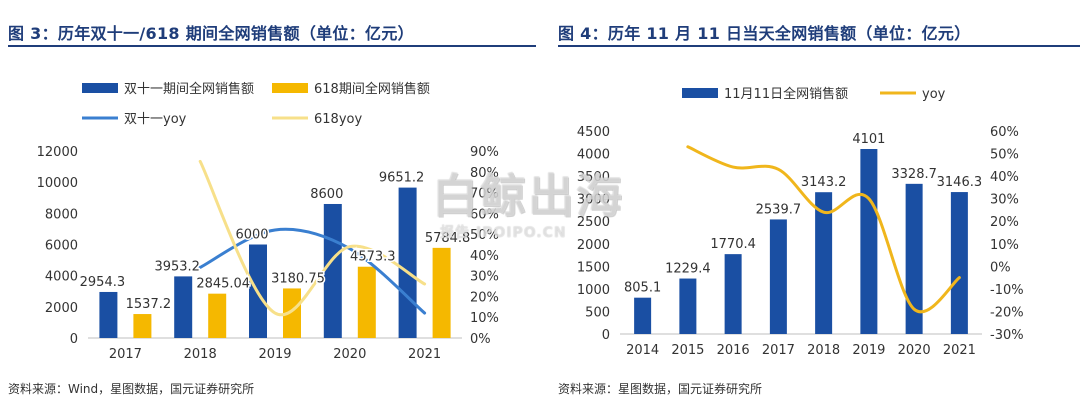 The image size is (1080, 403). What do you see at coordinates (402, 178) in the screenshot?
I see `fig3-data-label: 9651.2` at bounding box center [402, 178].